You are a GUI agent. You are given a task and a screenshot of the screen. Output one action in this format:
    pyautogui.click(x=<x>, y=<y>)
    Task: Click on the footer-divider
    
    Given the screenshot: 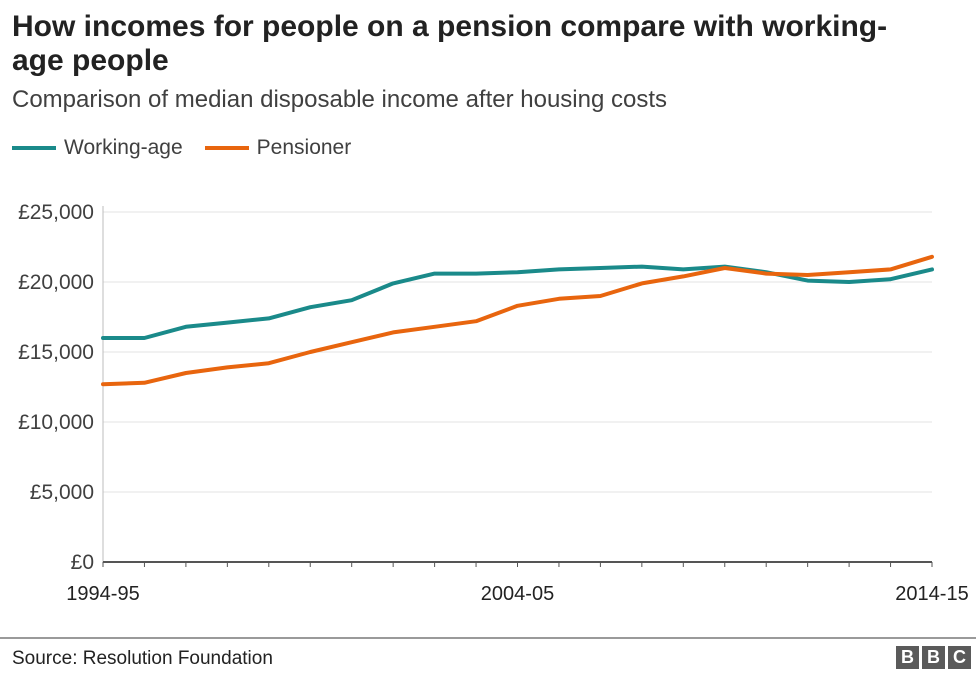 What is the action you would take?
    pyautogui.click(x=488, y=638)
    